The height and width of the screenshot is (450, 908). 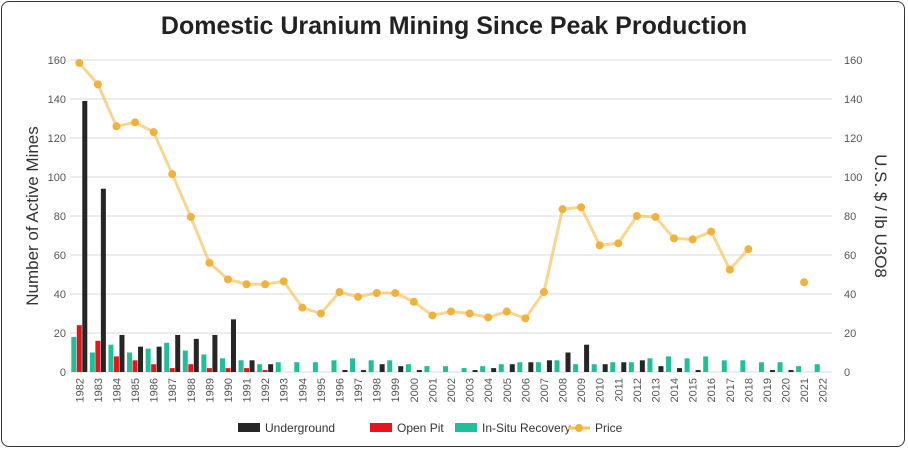 I want to click on x-tick-label: 2020, so click(x=787, y=390).